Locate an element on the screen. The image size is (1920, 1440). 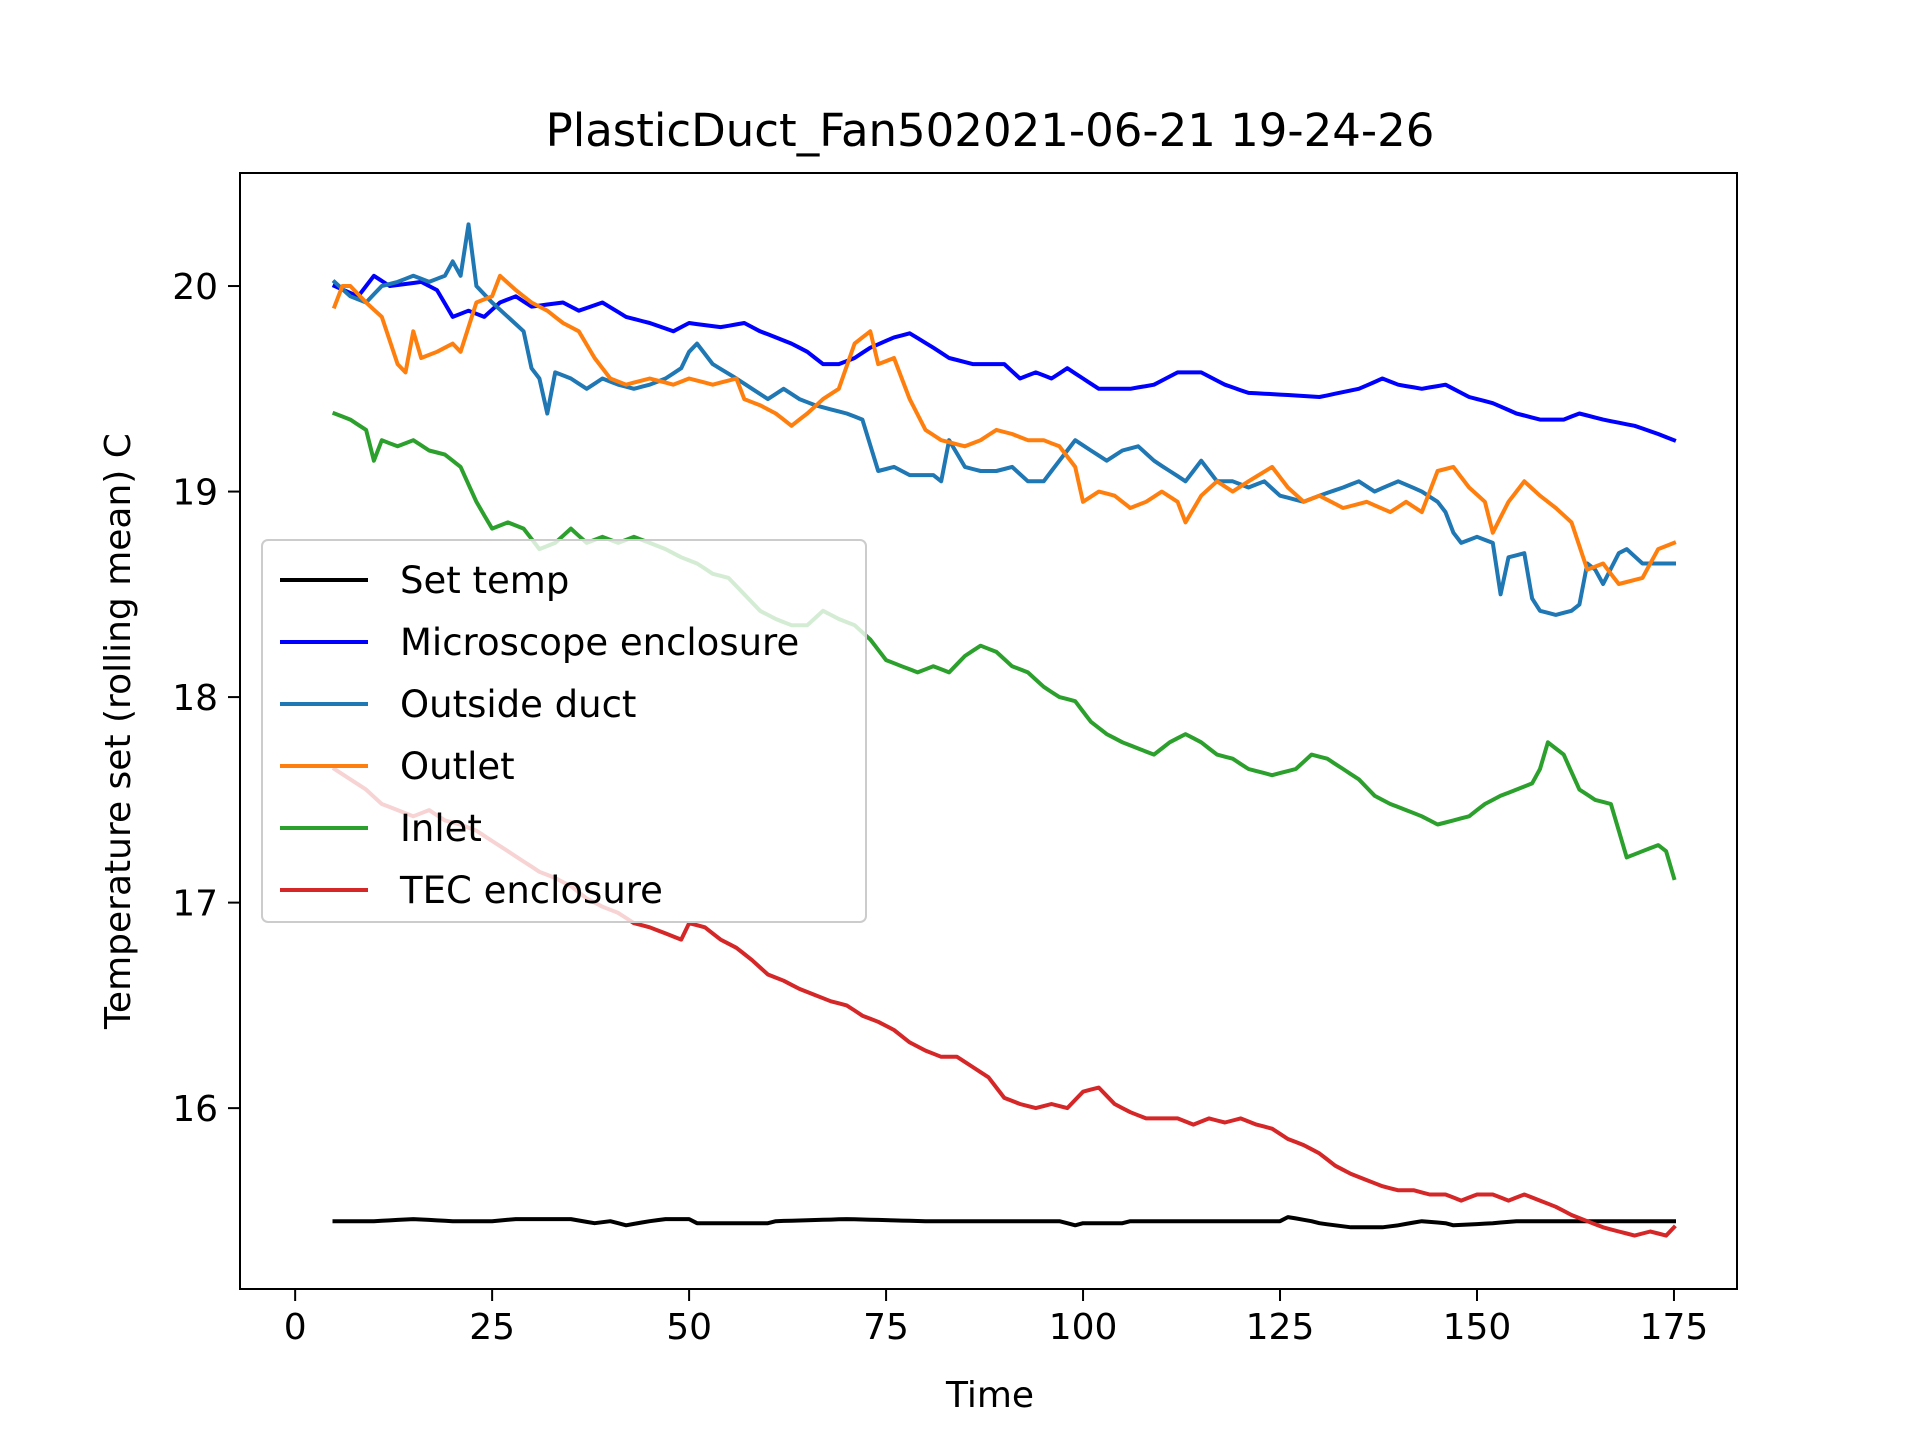
legend-box is located at coordinates (564, 731).